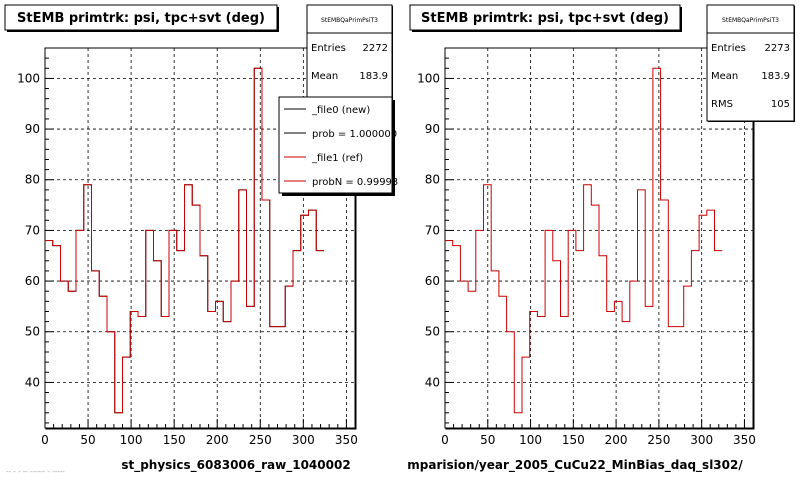 This screenshot has height=480, width=800. Describe the element at coordinates (337, 158) in the screenshot. I see `legend-entry-label: _file1 (ref)` at that location.